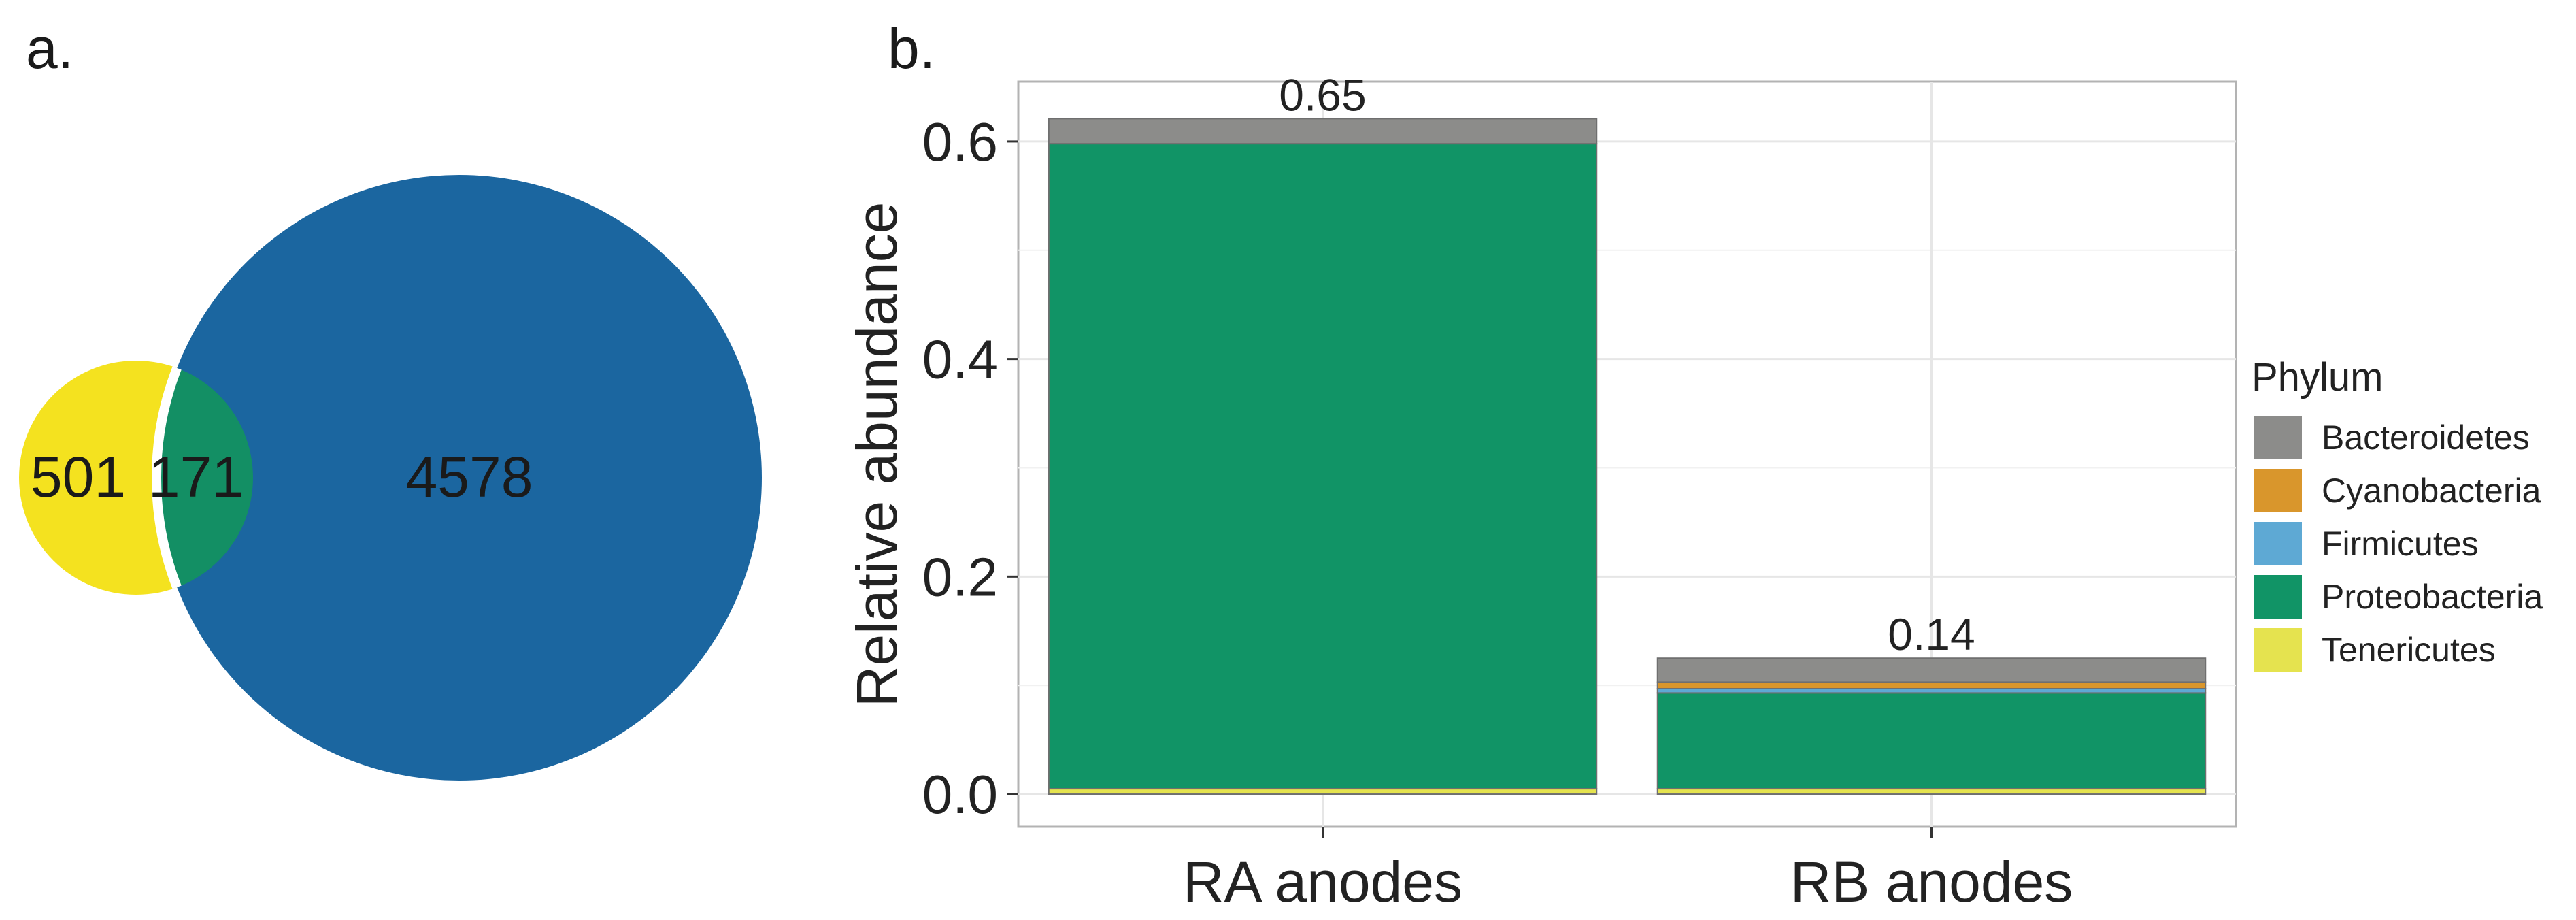  What do you see at coordinates (960, 359) in the screenshot?
I see `y-tick-label: 0.4` at bounding box center [960, 359].